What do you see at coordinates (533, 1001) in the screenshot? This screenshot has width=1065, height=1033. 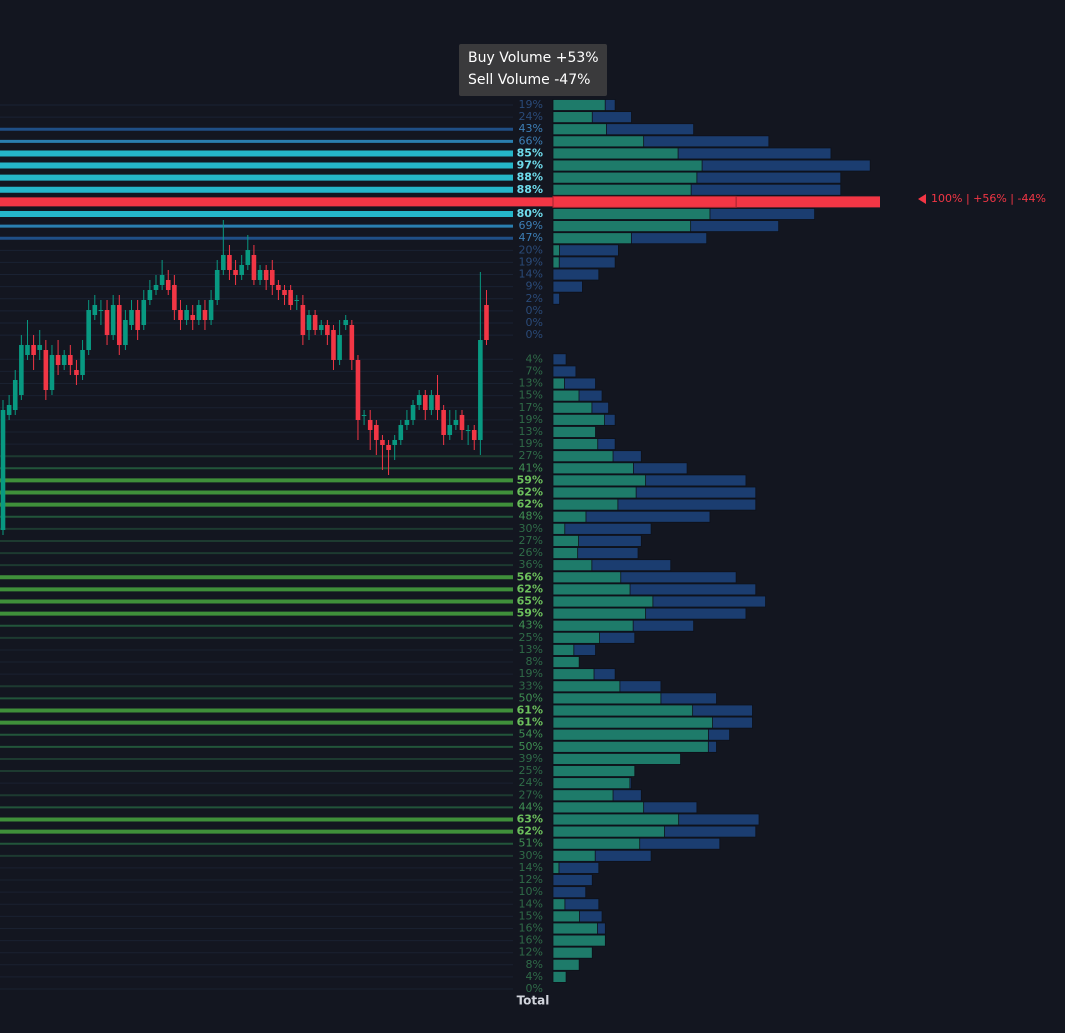 I see `footer-label: Total` at bounding box center [533, 1001].